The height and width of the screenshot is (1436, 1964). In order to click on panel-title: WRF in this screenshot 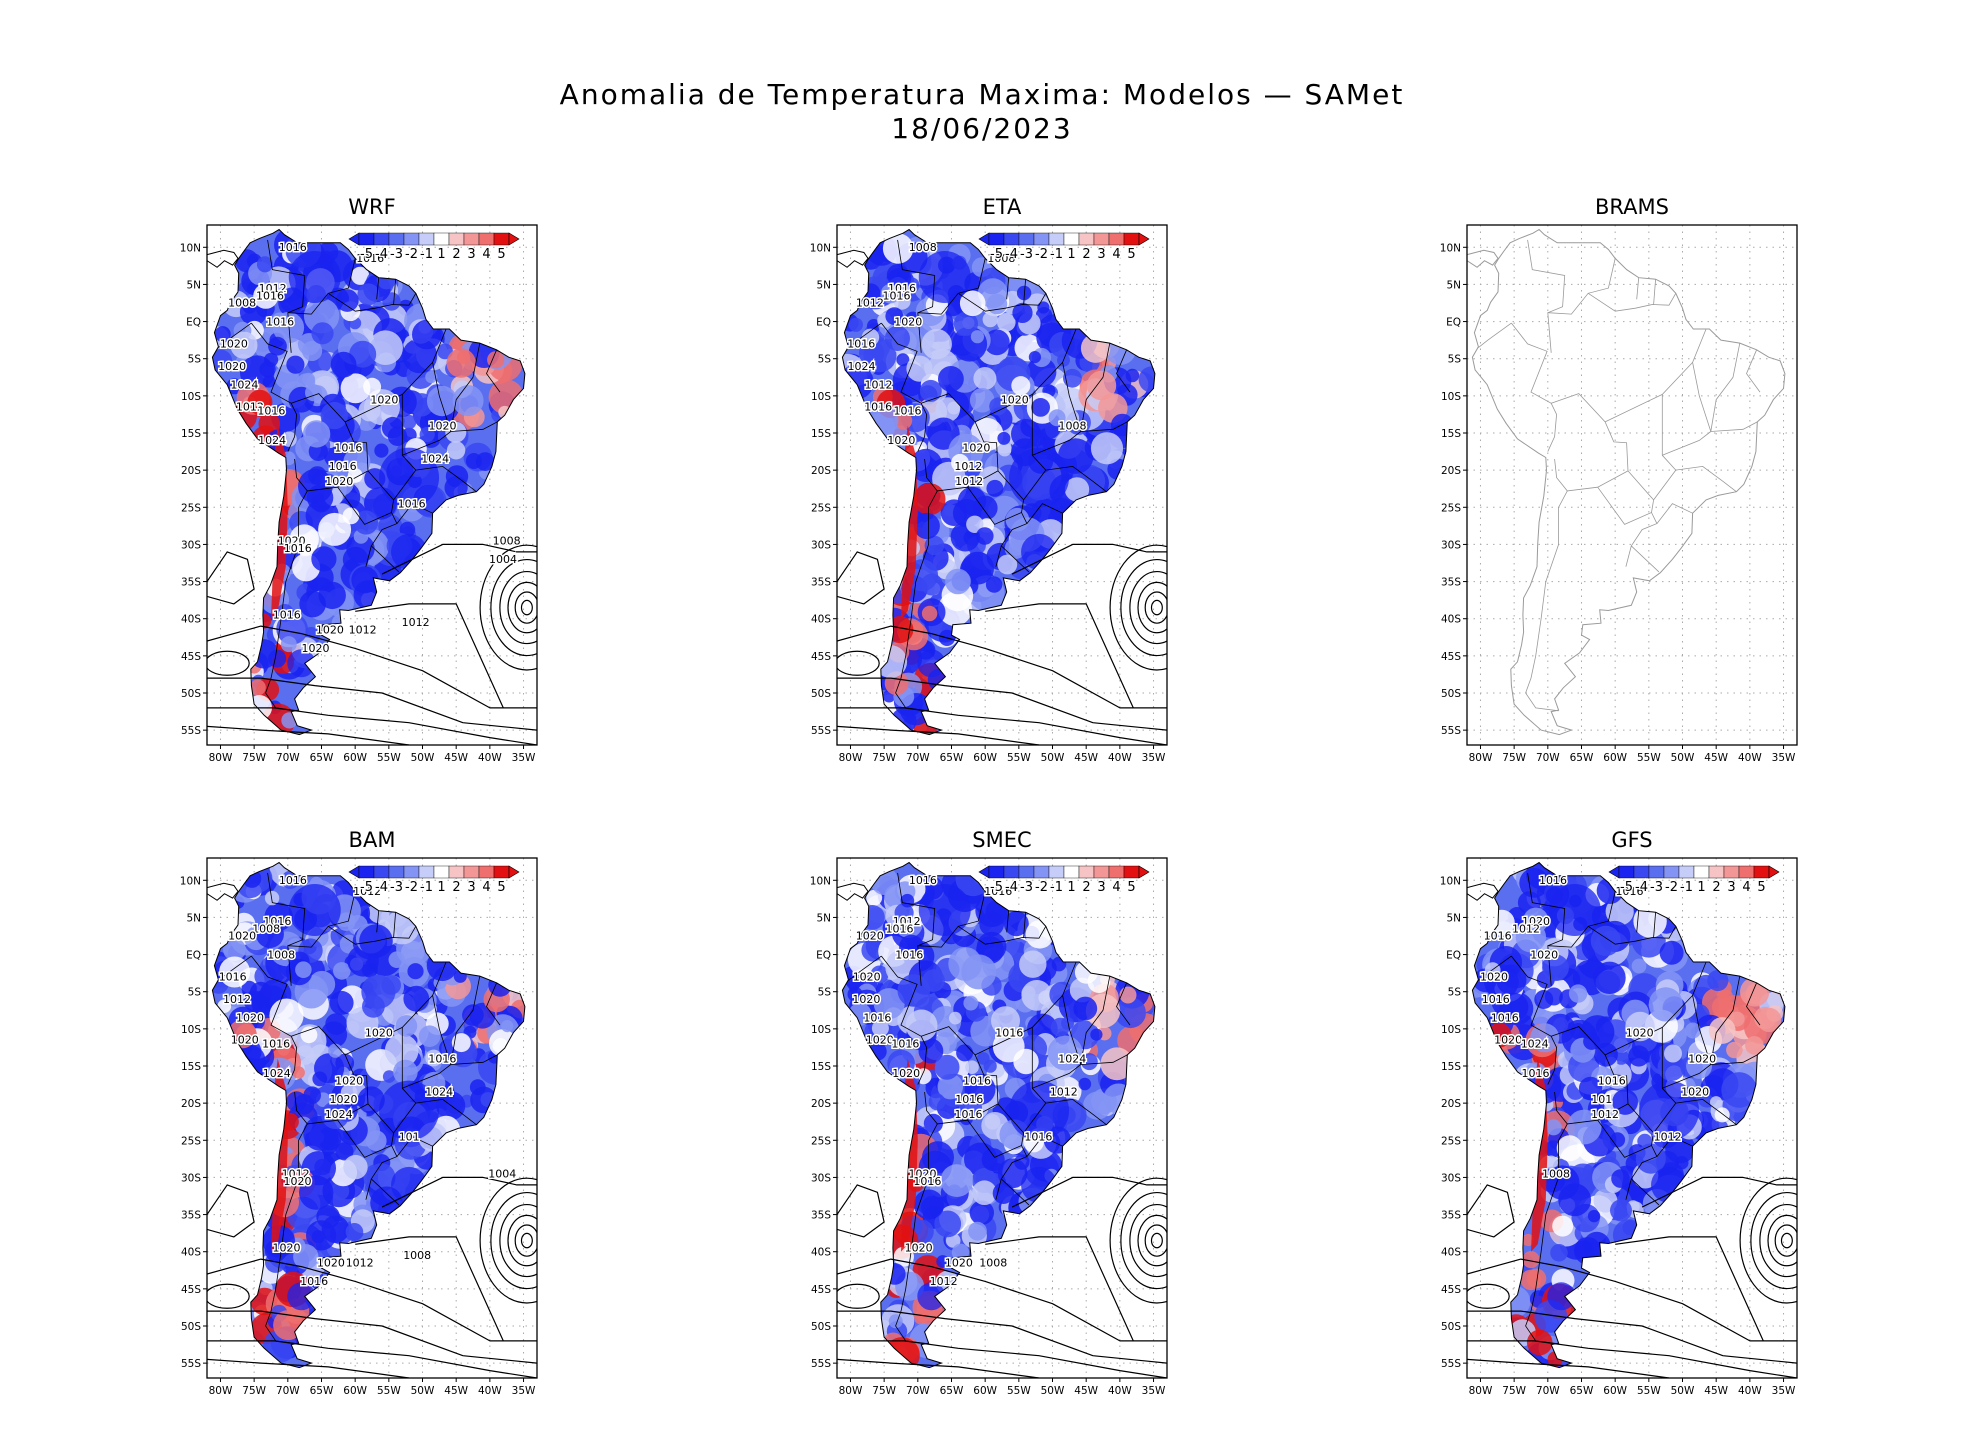, I will do `click(372, 207)`.